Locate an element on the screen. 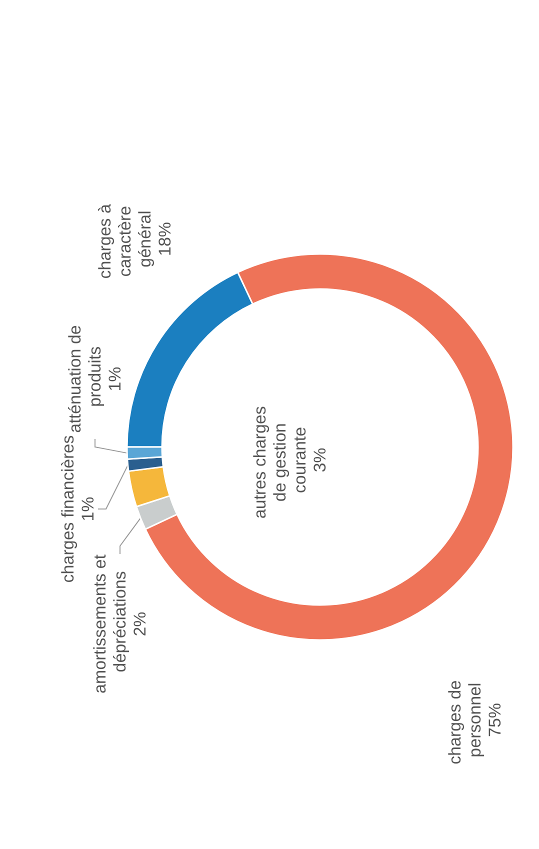 The width and height of the screenshot is (539, 849). data-label: 2% is located at coordinates (140, 624).